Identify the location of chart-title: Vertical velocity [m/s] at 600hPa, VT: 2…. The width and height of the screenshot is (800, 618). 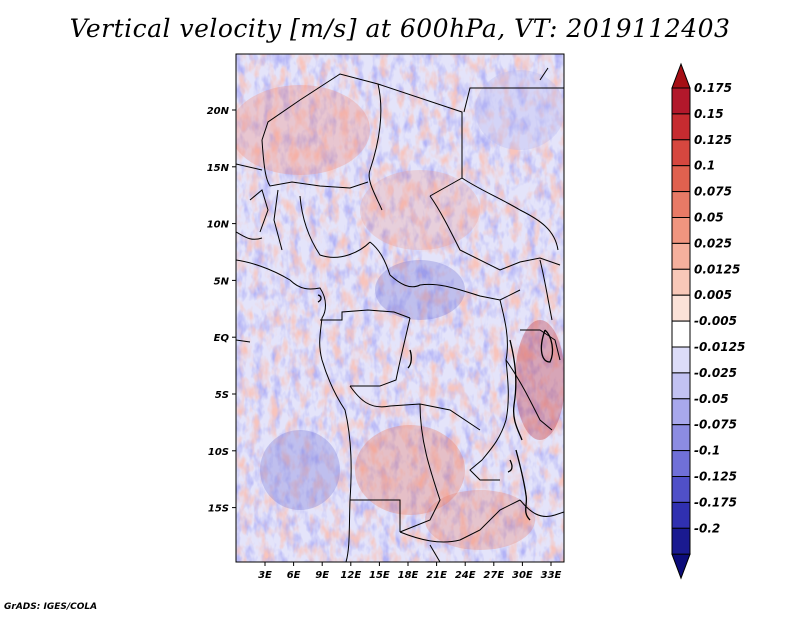
(400, 28).